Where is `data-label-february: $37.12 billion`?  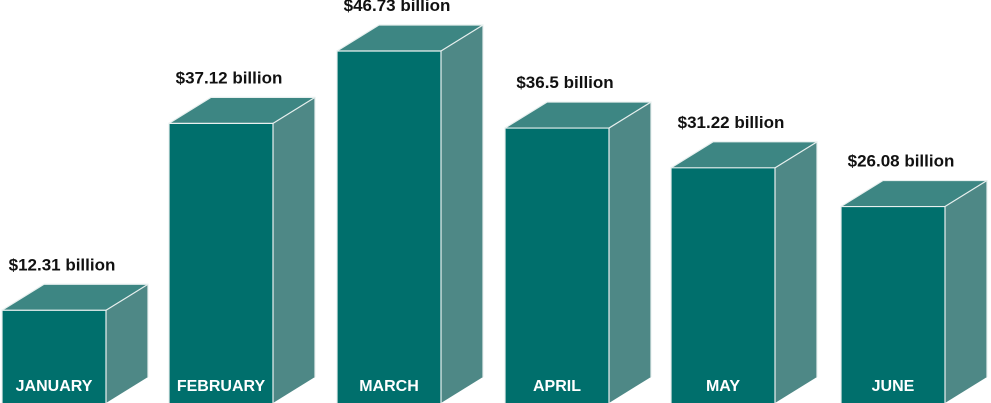 data-label-february: $37.12 billion is located at coordinates (229, 77).